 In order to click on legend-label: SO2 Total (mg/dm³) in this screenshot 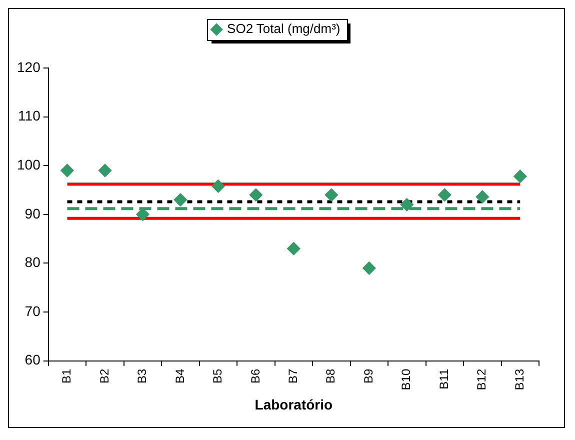, I will do `click(283, 28)`.